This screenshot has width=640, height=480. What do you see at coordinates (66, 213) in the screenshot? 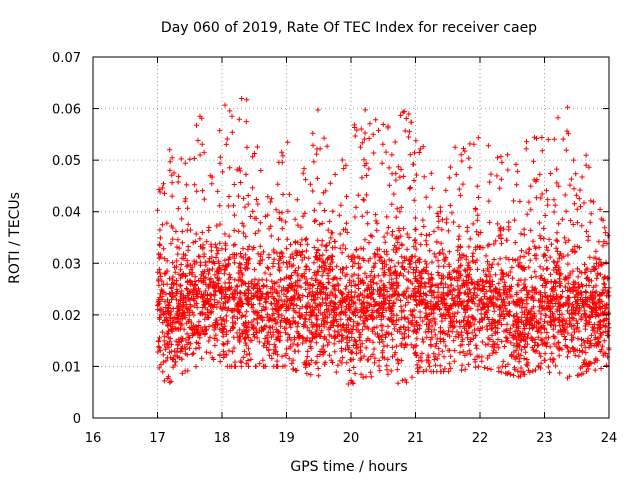
I see `y-tick-label: 0.04` at bounding box center [66, 213].